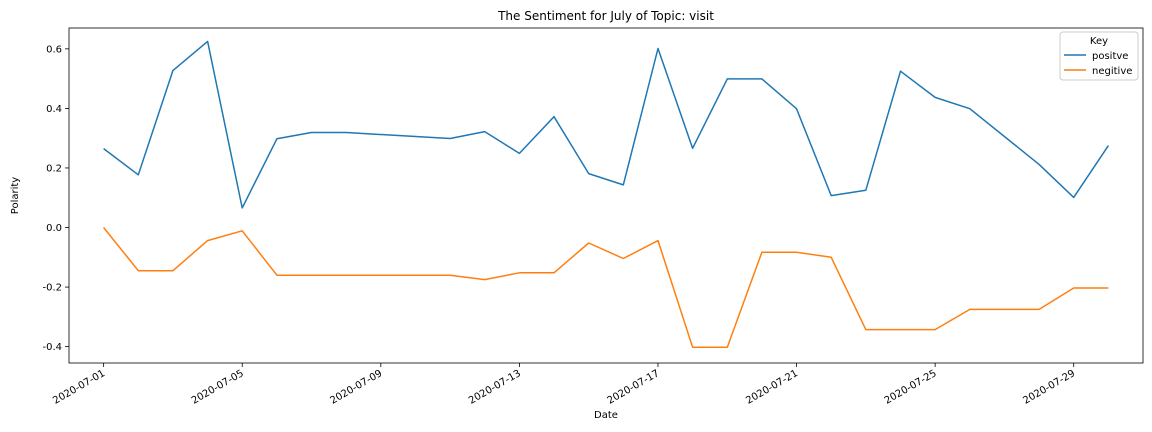 The width and height of the screenshot is (1152, 432). Describe the element at coordinates (54, 109) in the screenshot. I see `y-tick-label: 0.4` at that location.